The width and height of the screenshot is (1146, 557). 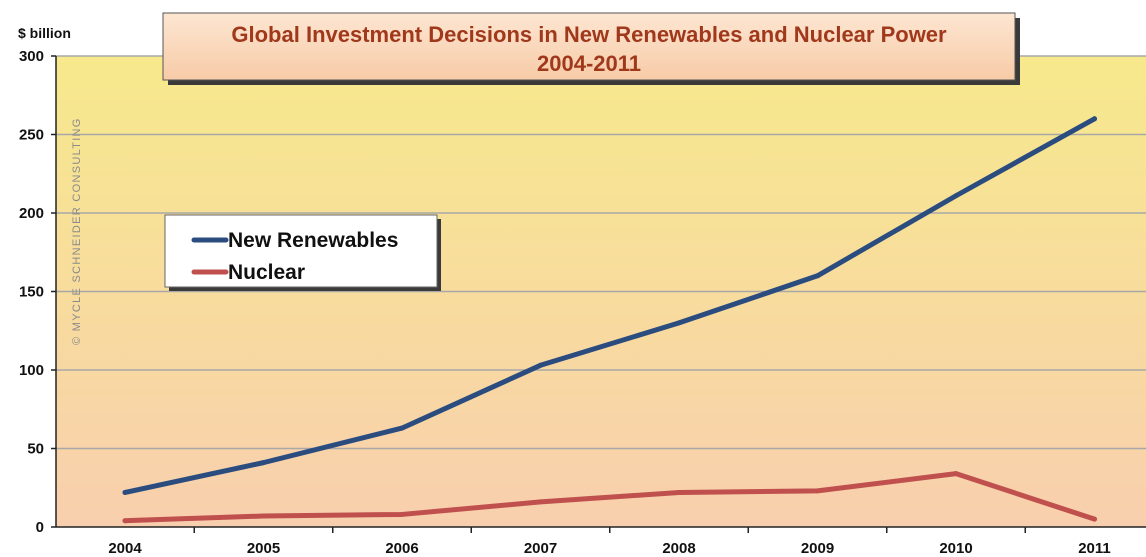 What do you see at coordinates (125, 548) in the screenshot?
I see `x-tick-label: 2004` at bounding box center [125, 548].